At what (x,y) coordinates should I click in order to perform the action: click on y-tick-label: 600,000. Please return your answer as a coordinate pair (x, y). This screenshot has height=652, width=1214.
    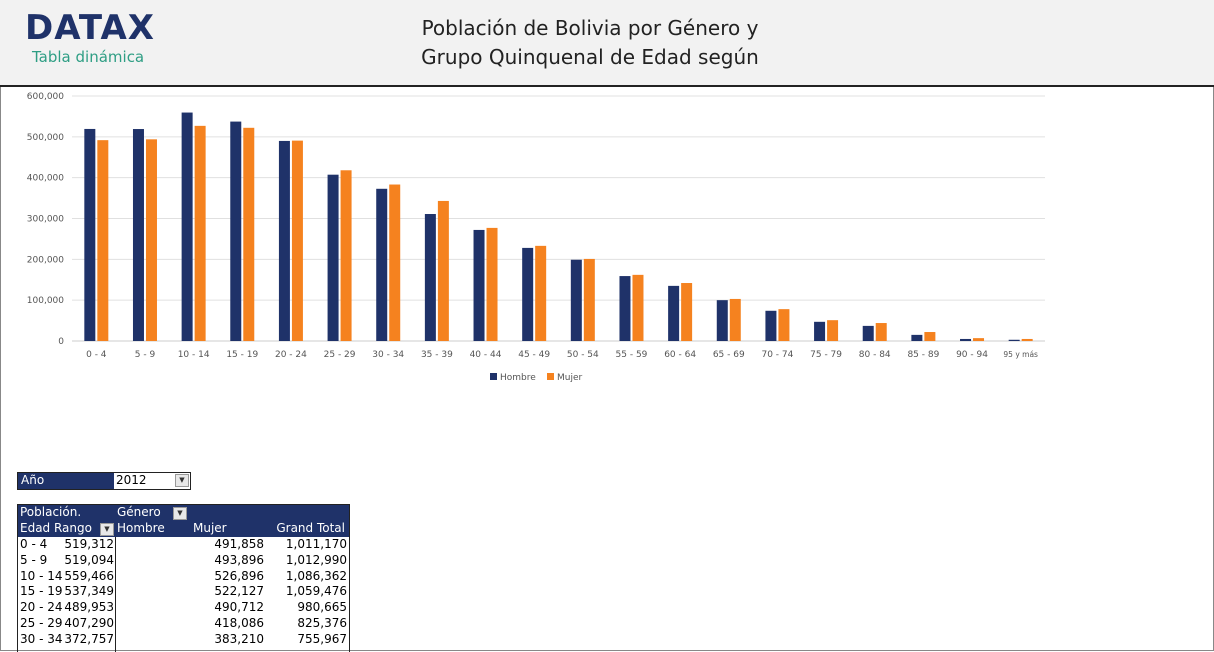
    Looking at the image, I should click on (45, 97).